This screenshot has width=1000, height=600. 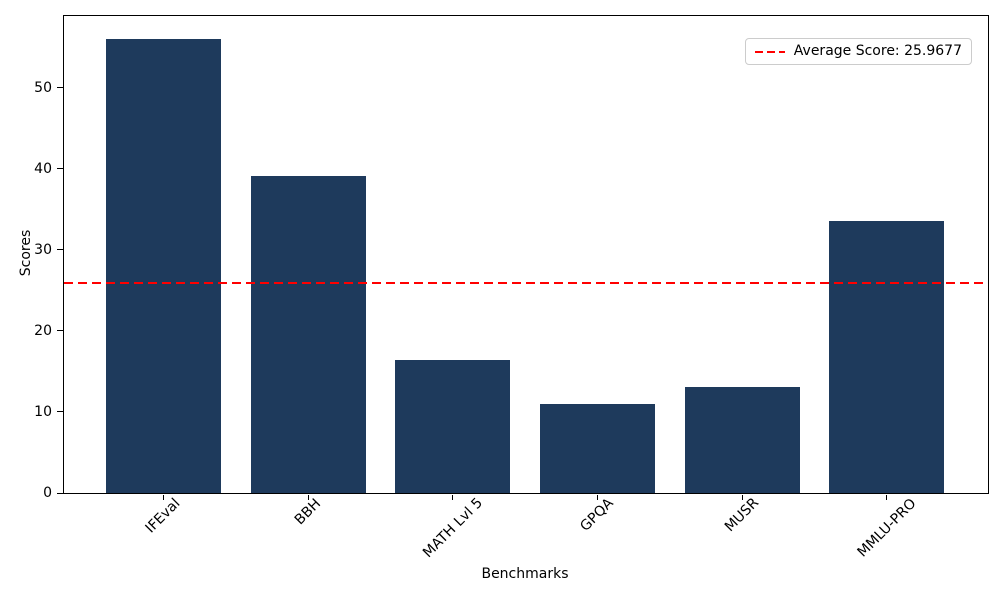 I want to click on bar-mmlu-pro, so click(x=887, y=356).